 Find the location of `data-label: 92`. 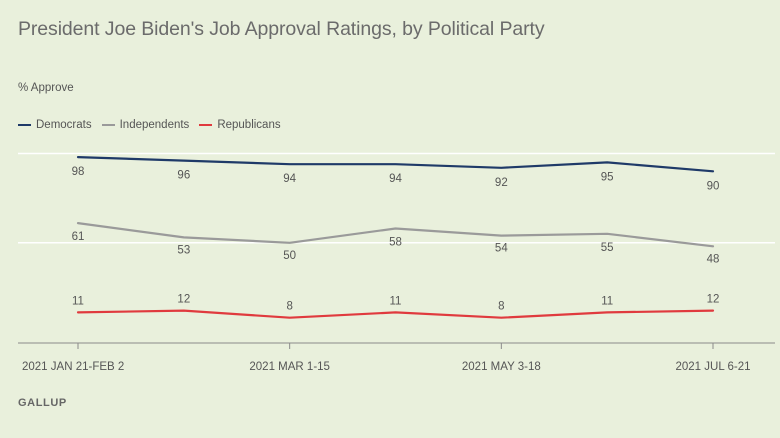

data-label: 92 is located at coordinates (501, 183).